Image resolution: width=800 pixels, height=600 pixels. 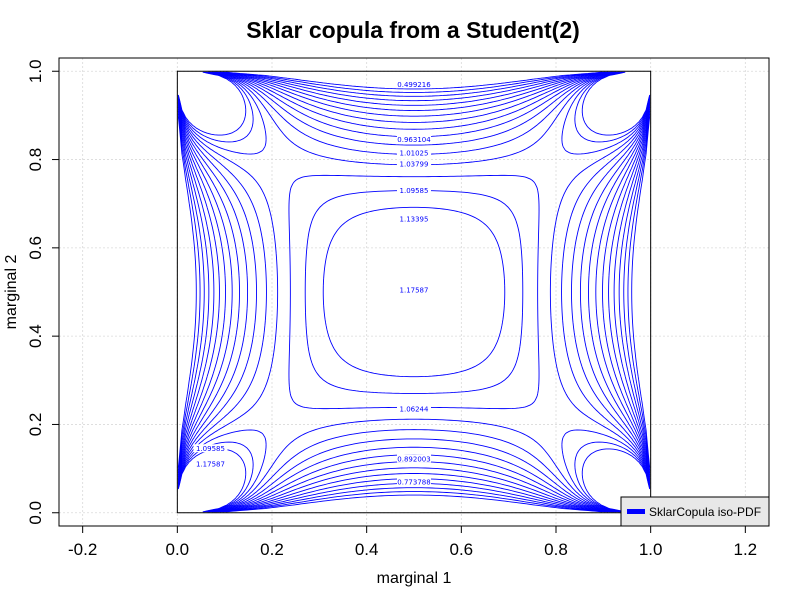 I want to click on contour-label: 0.963104, so click(x=414, y=140).